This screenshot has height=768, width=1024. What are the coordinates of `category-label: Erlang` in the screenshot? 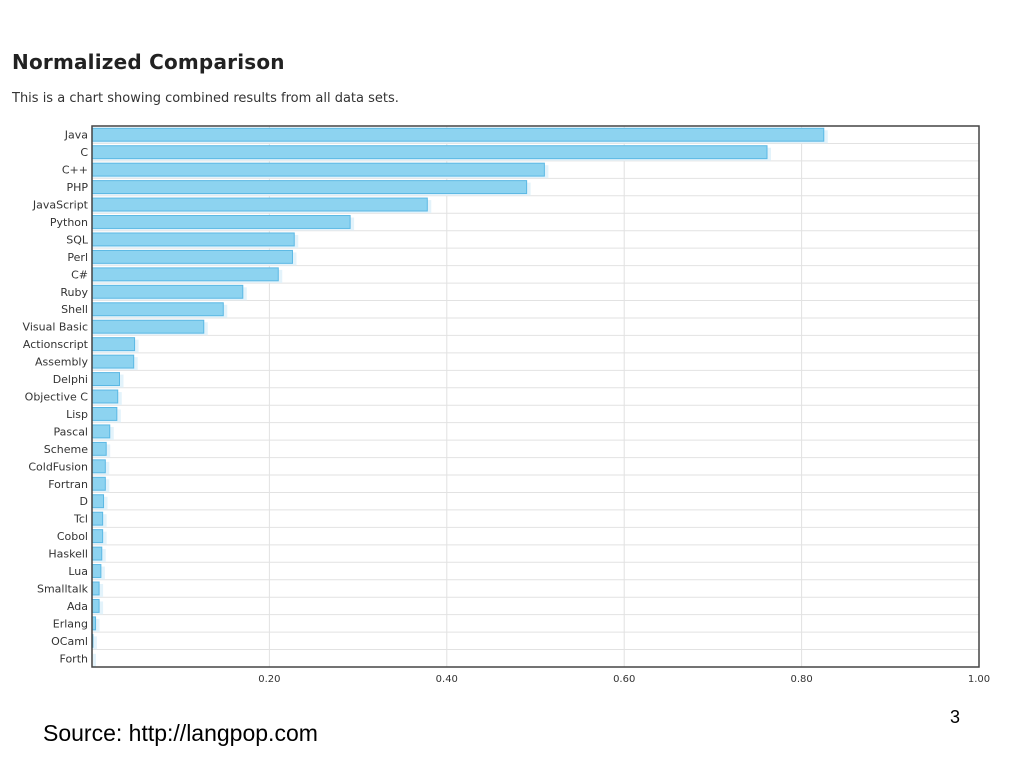 It's located at (70, 623).